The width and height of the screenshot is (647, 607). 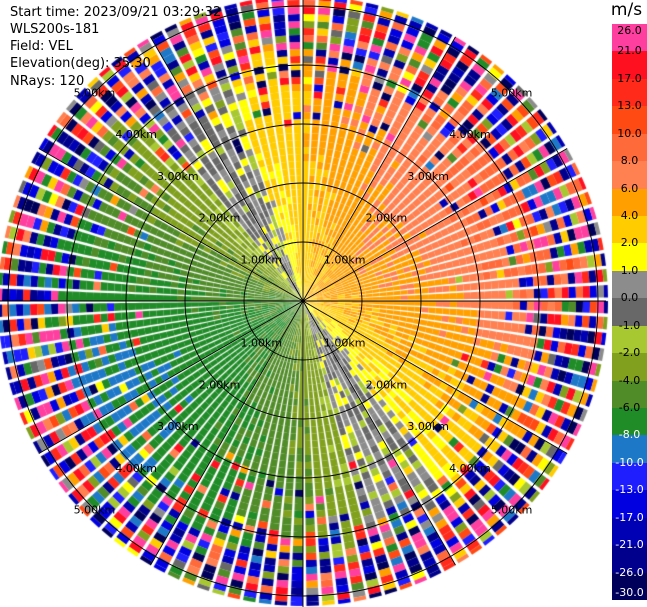 What do you see at coordinates (116, 12) in the screenshot?
I see `start-time-text: Start time: 2023/09/21 03:29:32` at bounding box center [116, 12].